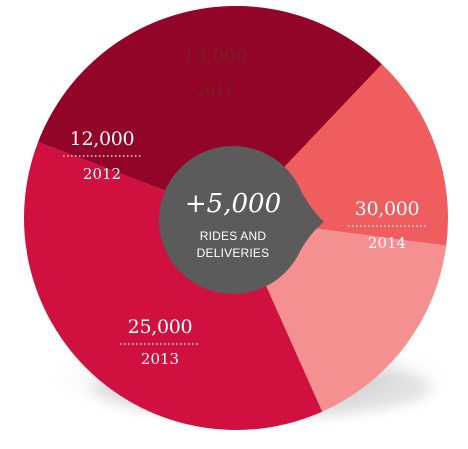 The width and height of the screenshot is (468, 449). What do you see at coordinates (215, 56) in the screenshot?
I see `value-label-2011: 13,000` at bounding box center [215, 56].